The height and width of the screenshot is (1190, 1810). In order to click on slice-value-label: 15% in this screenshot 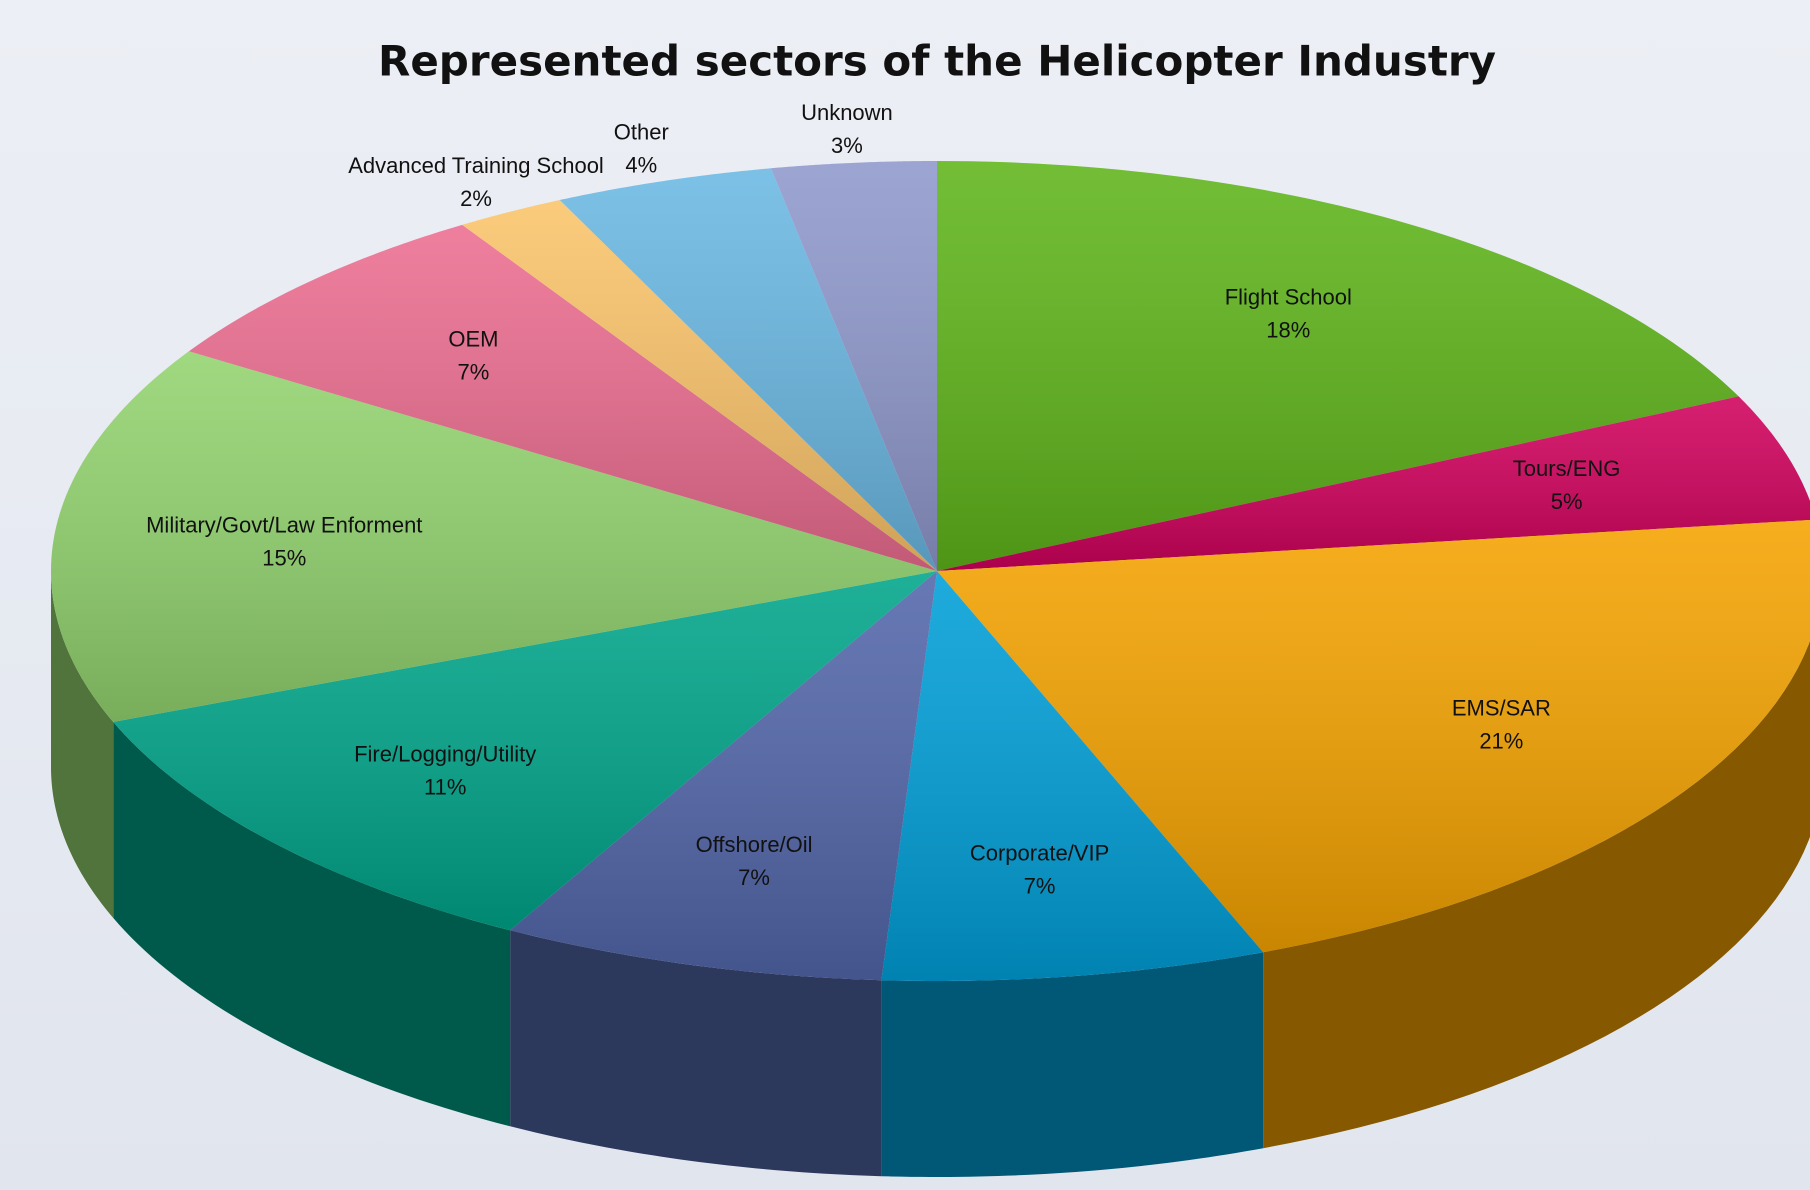, I will do `click(284, 557)`.